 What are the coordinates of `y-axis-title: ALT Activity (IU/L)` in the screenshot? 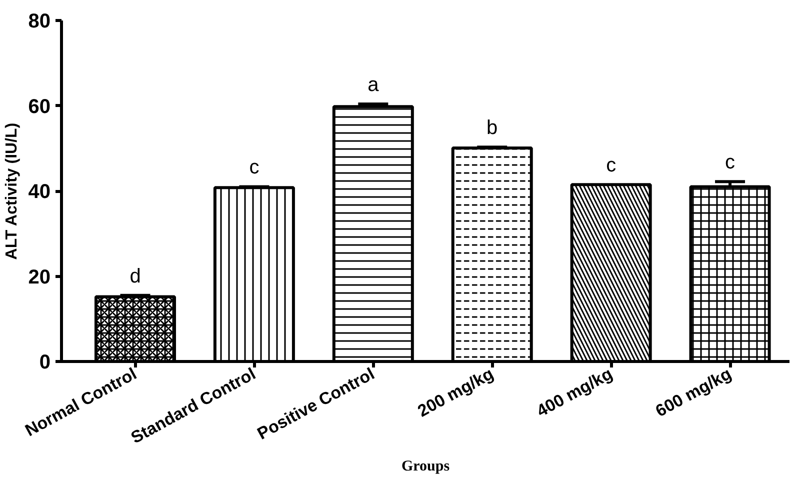 It's located at (11, 191).